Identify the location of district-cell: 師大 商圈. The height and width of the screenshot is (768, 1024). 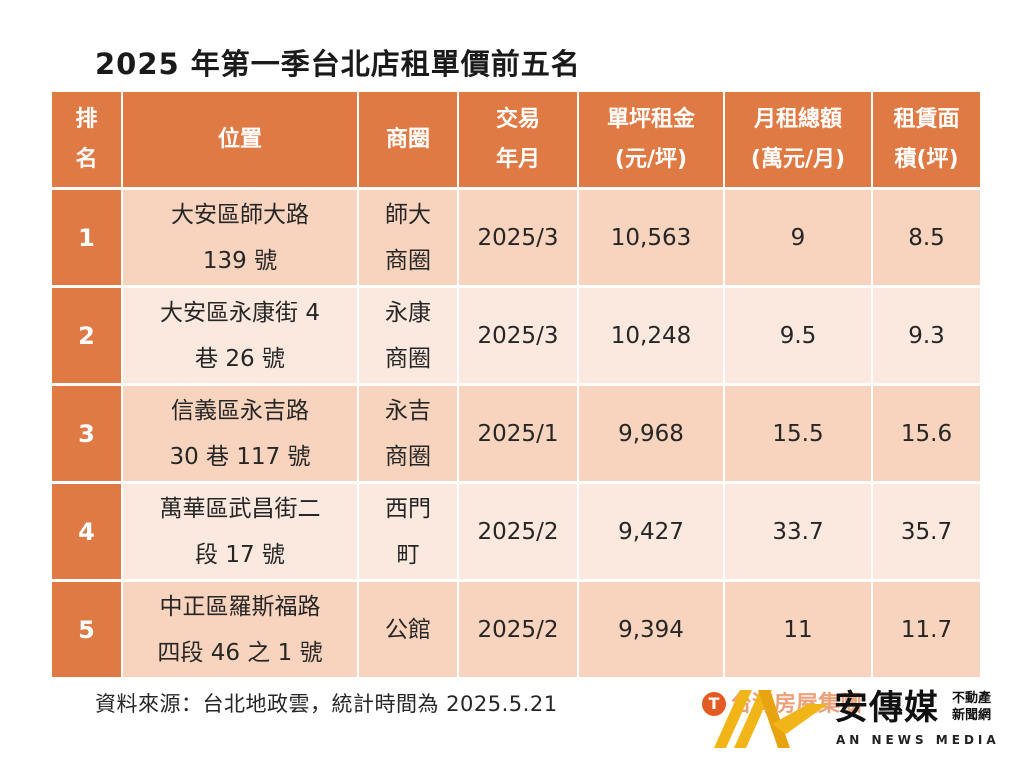
(408, 237).